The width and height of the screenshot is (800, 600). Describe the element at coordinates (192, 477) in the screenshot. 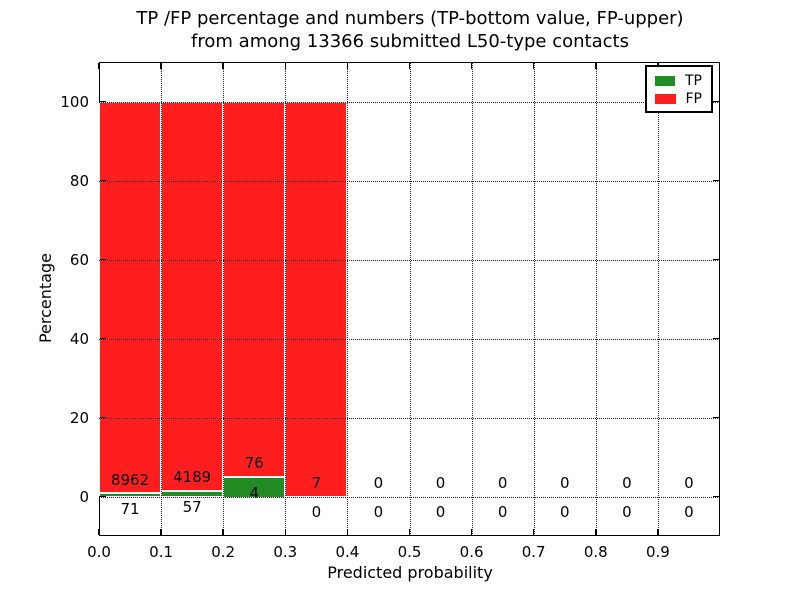

I see `fp-count-label: 4189` at that location.